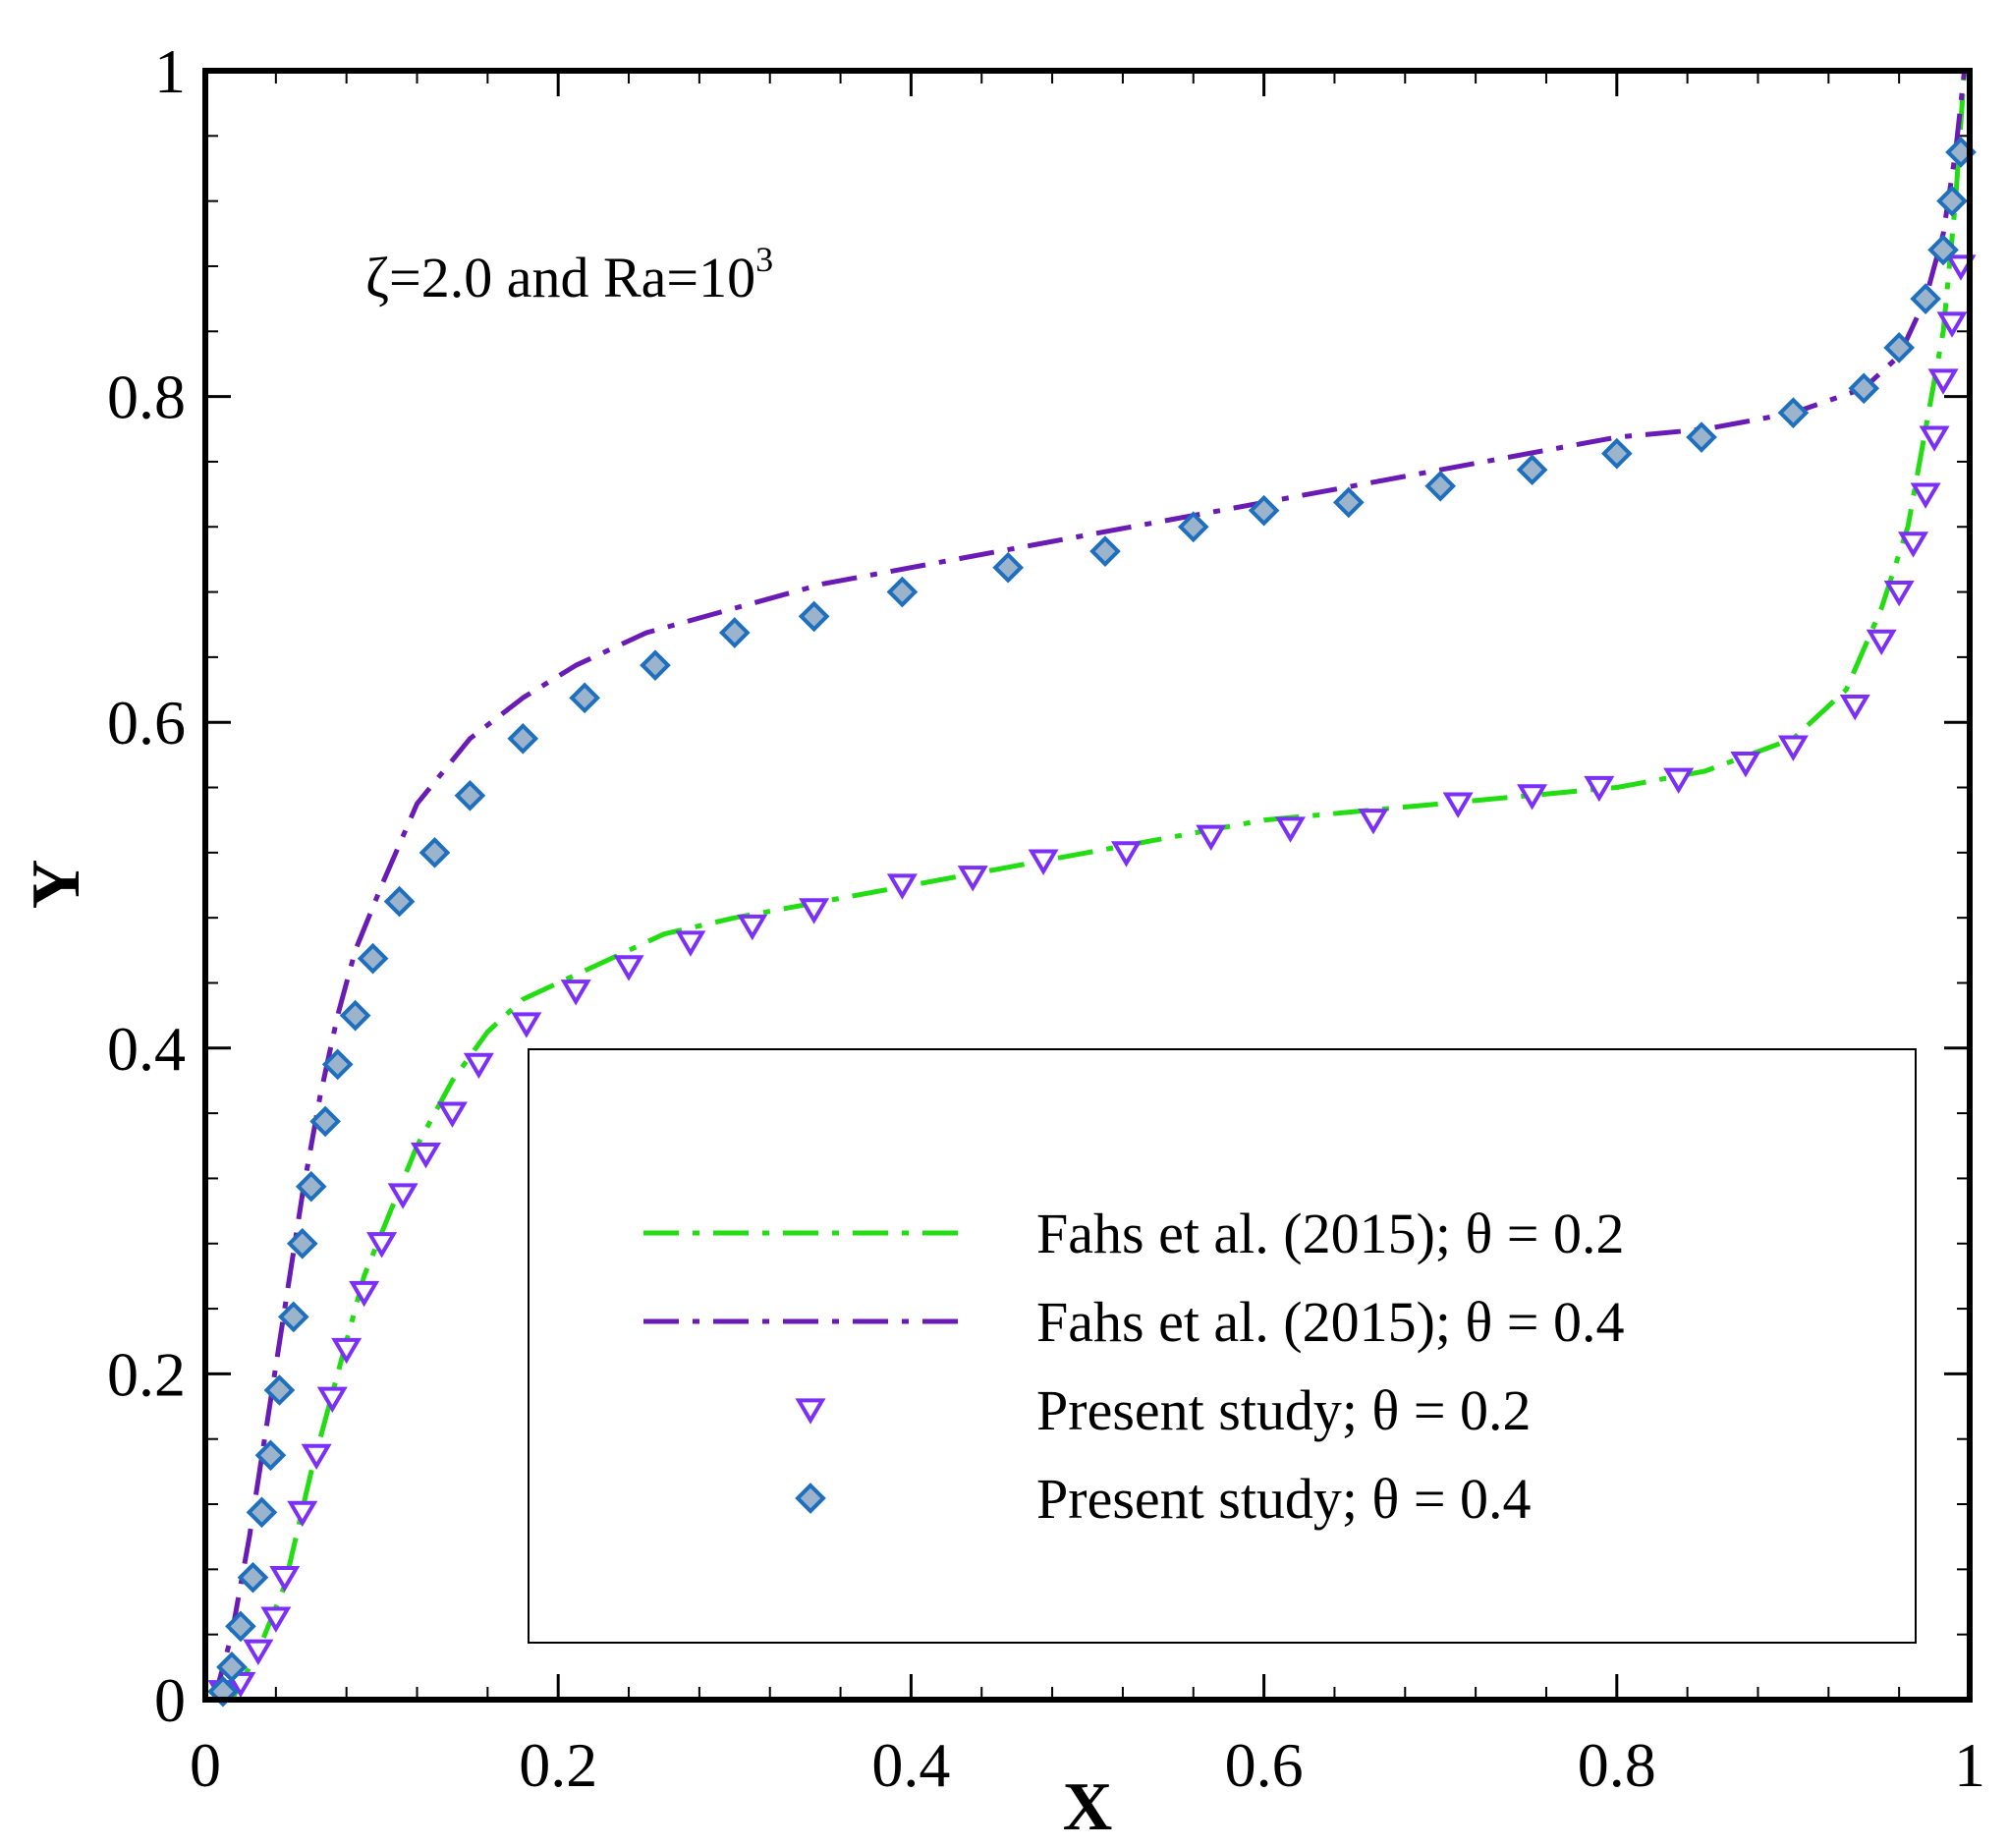 The height and width of the screenshot is (1848, 2008). Describe the element at coordinates (1088, 1807) in the screenshot. I see `x-axis-title: X` at that location.